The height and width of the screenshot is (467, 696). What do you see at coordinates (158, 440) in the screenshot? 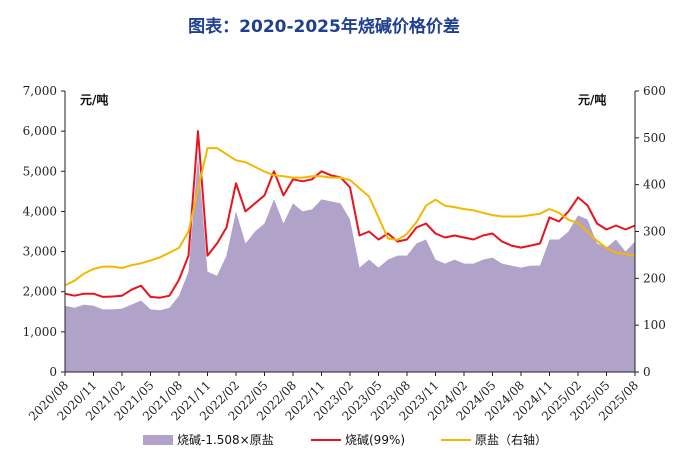
I see `legend-swatch-area` at bounding box center [158, 440].